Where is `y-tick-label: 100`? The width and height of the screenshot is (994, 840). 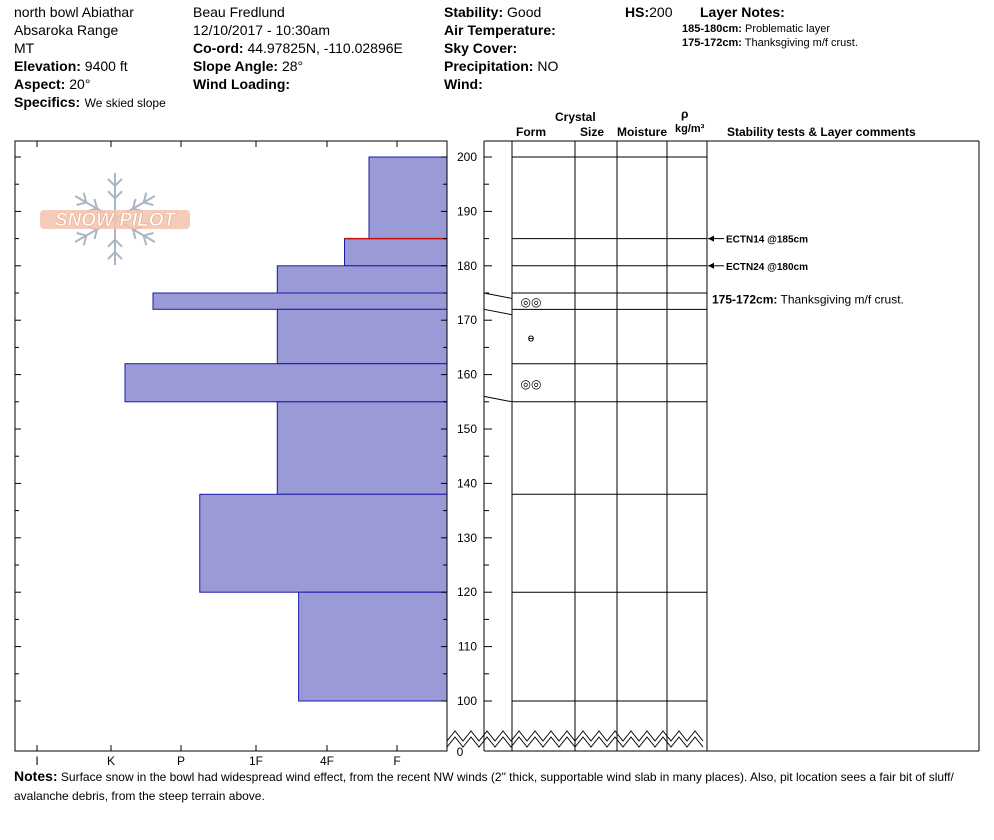
y-tick-label: 100 is located at coordinates (467, 701).